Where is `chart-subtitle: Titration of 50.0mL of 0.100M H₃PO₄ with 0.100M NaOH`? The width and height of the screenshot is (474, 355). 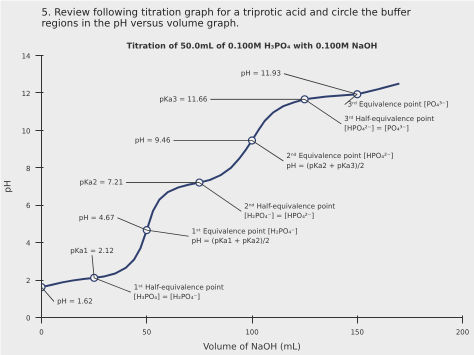 chart-subtitle: Titration of 50.0mL of 0.100M H₃PO₄ with 0.100M NaOH is located at coordinates (252, 46).